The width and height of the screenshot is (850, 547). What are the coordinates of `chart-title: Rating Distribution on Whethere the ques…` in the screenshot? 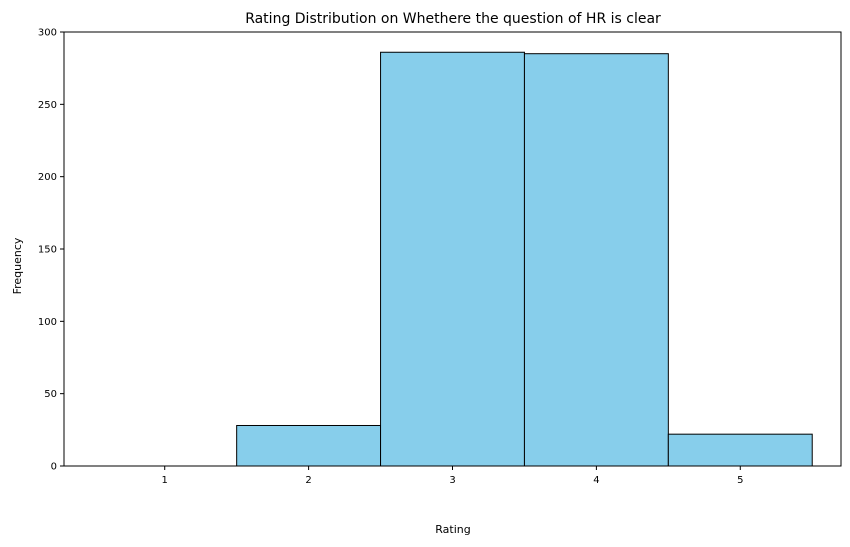 It's located at (453, 19).